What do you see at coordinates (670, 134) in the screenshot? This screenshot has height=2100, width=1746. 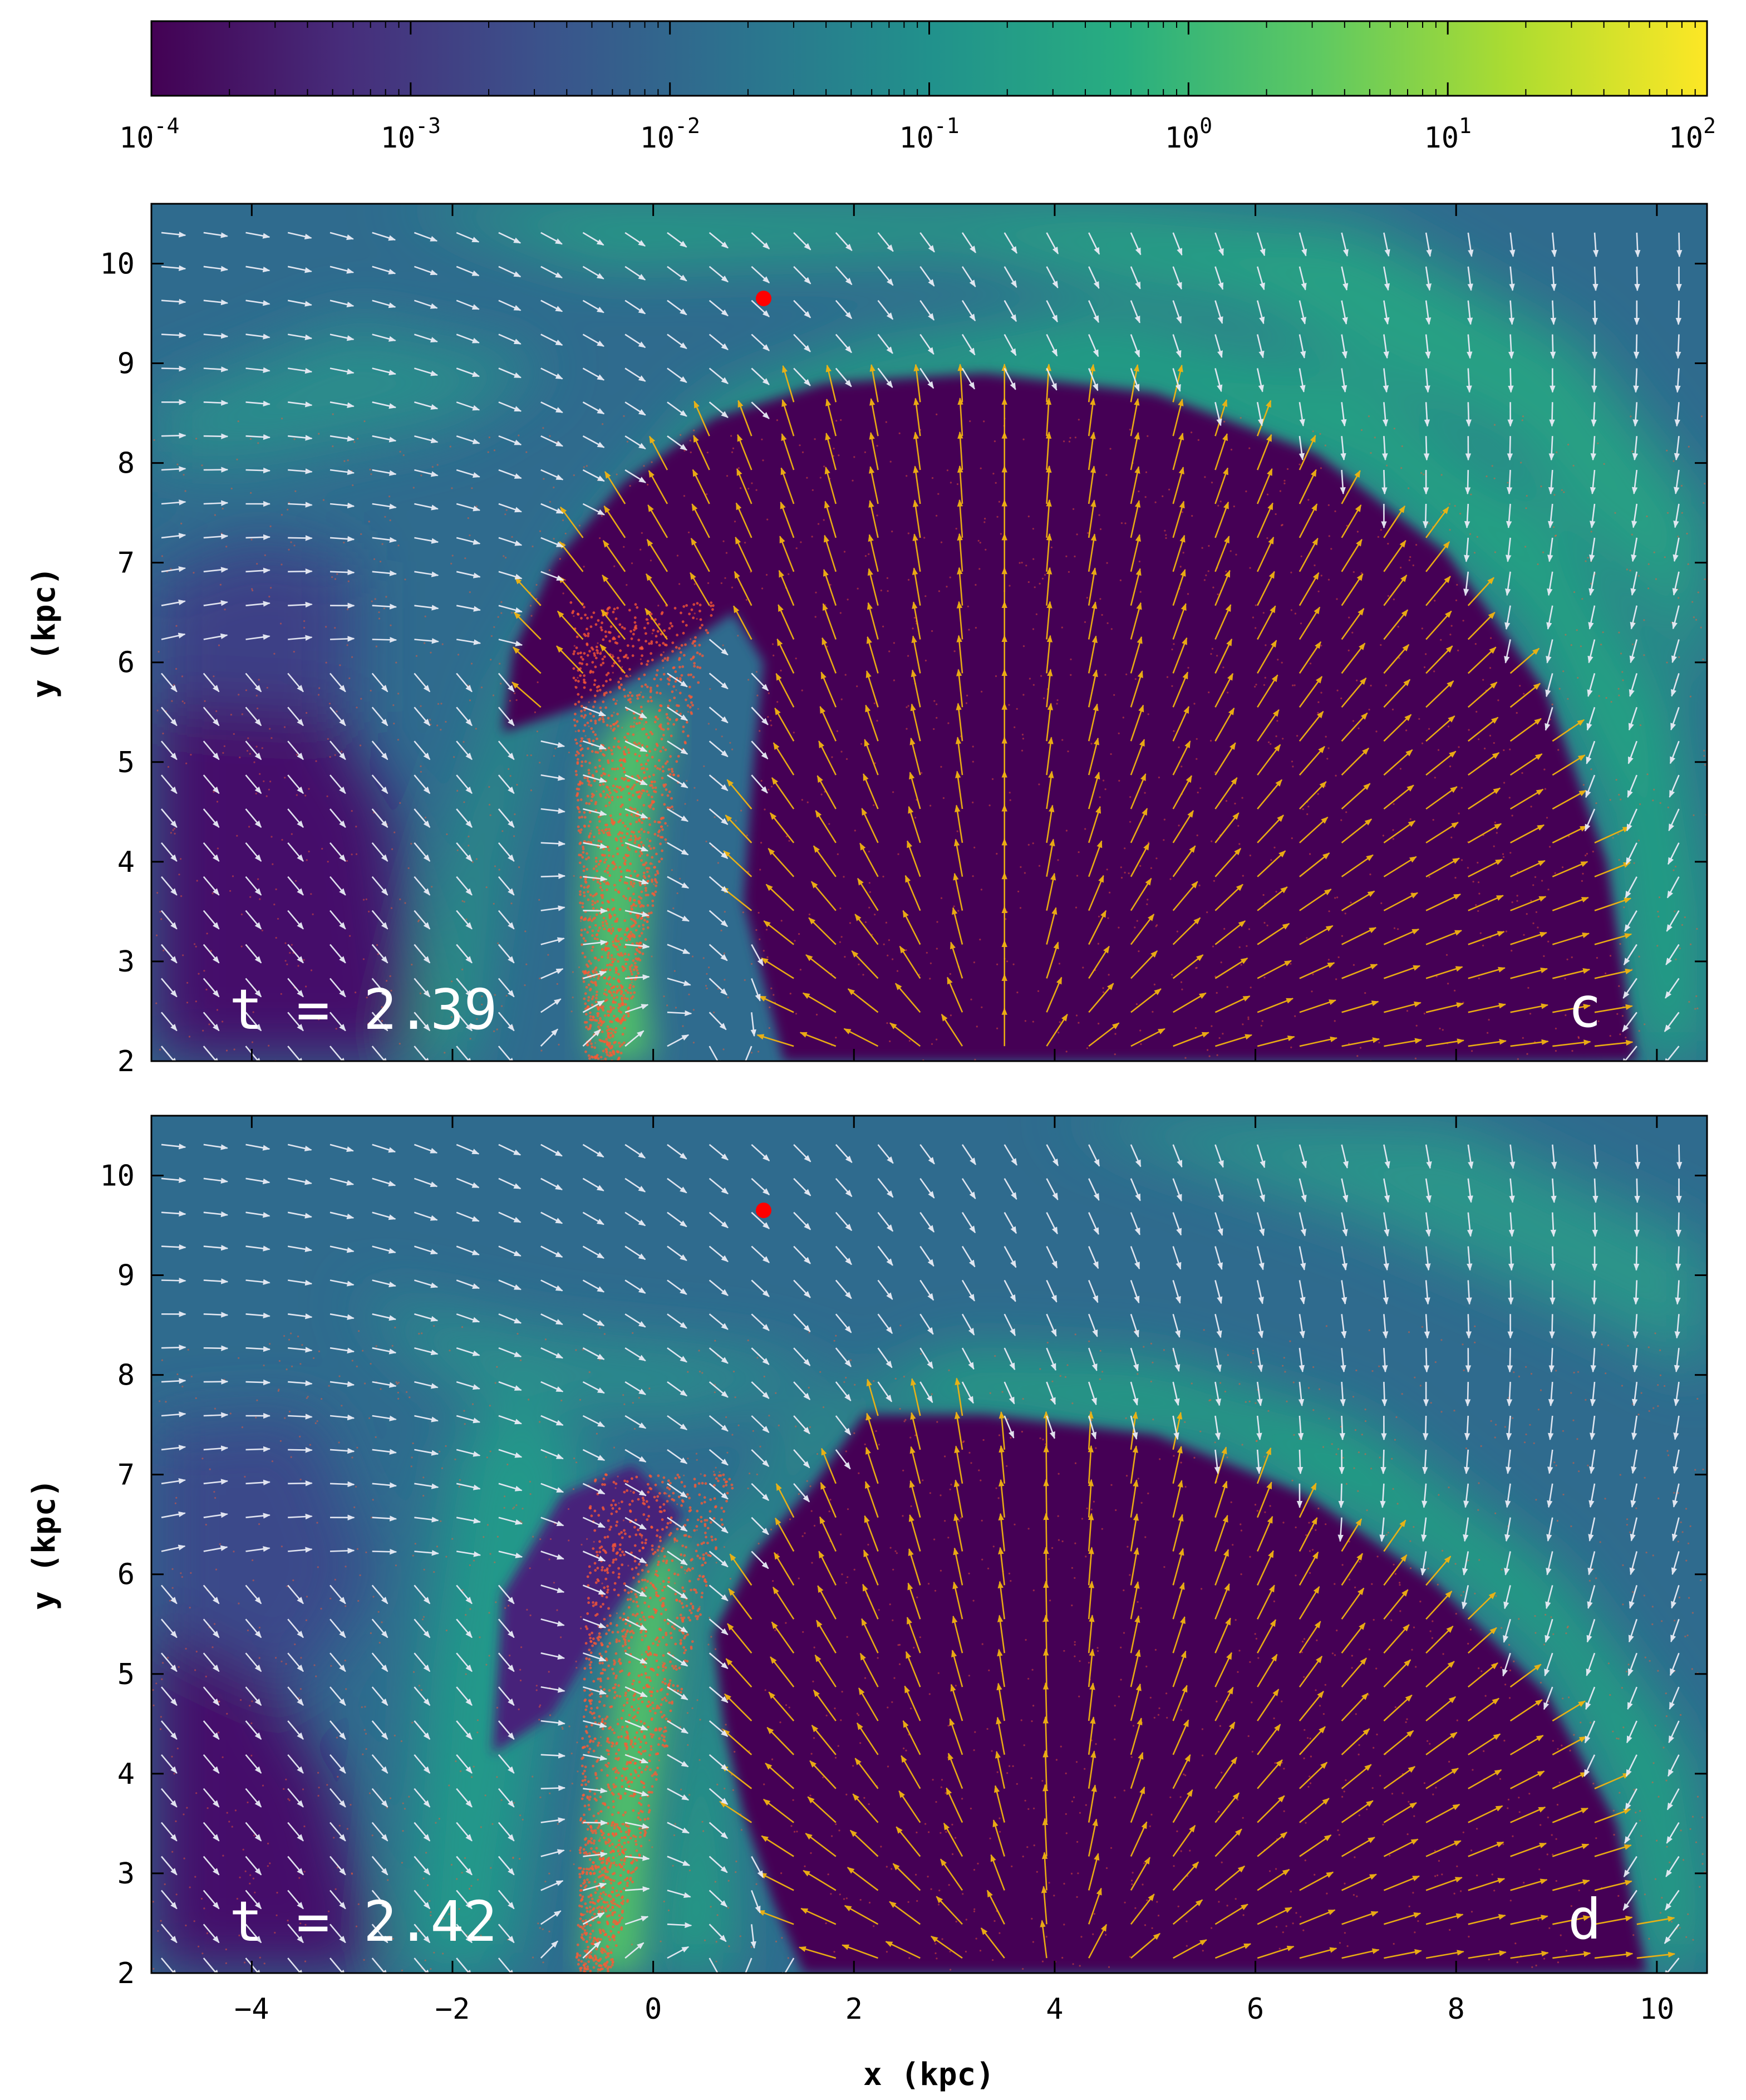 I see `colorbar-tick-label: 10⁻²` at bounding box center [670, 134].